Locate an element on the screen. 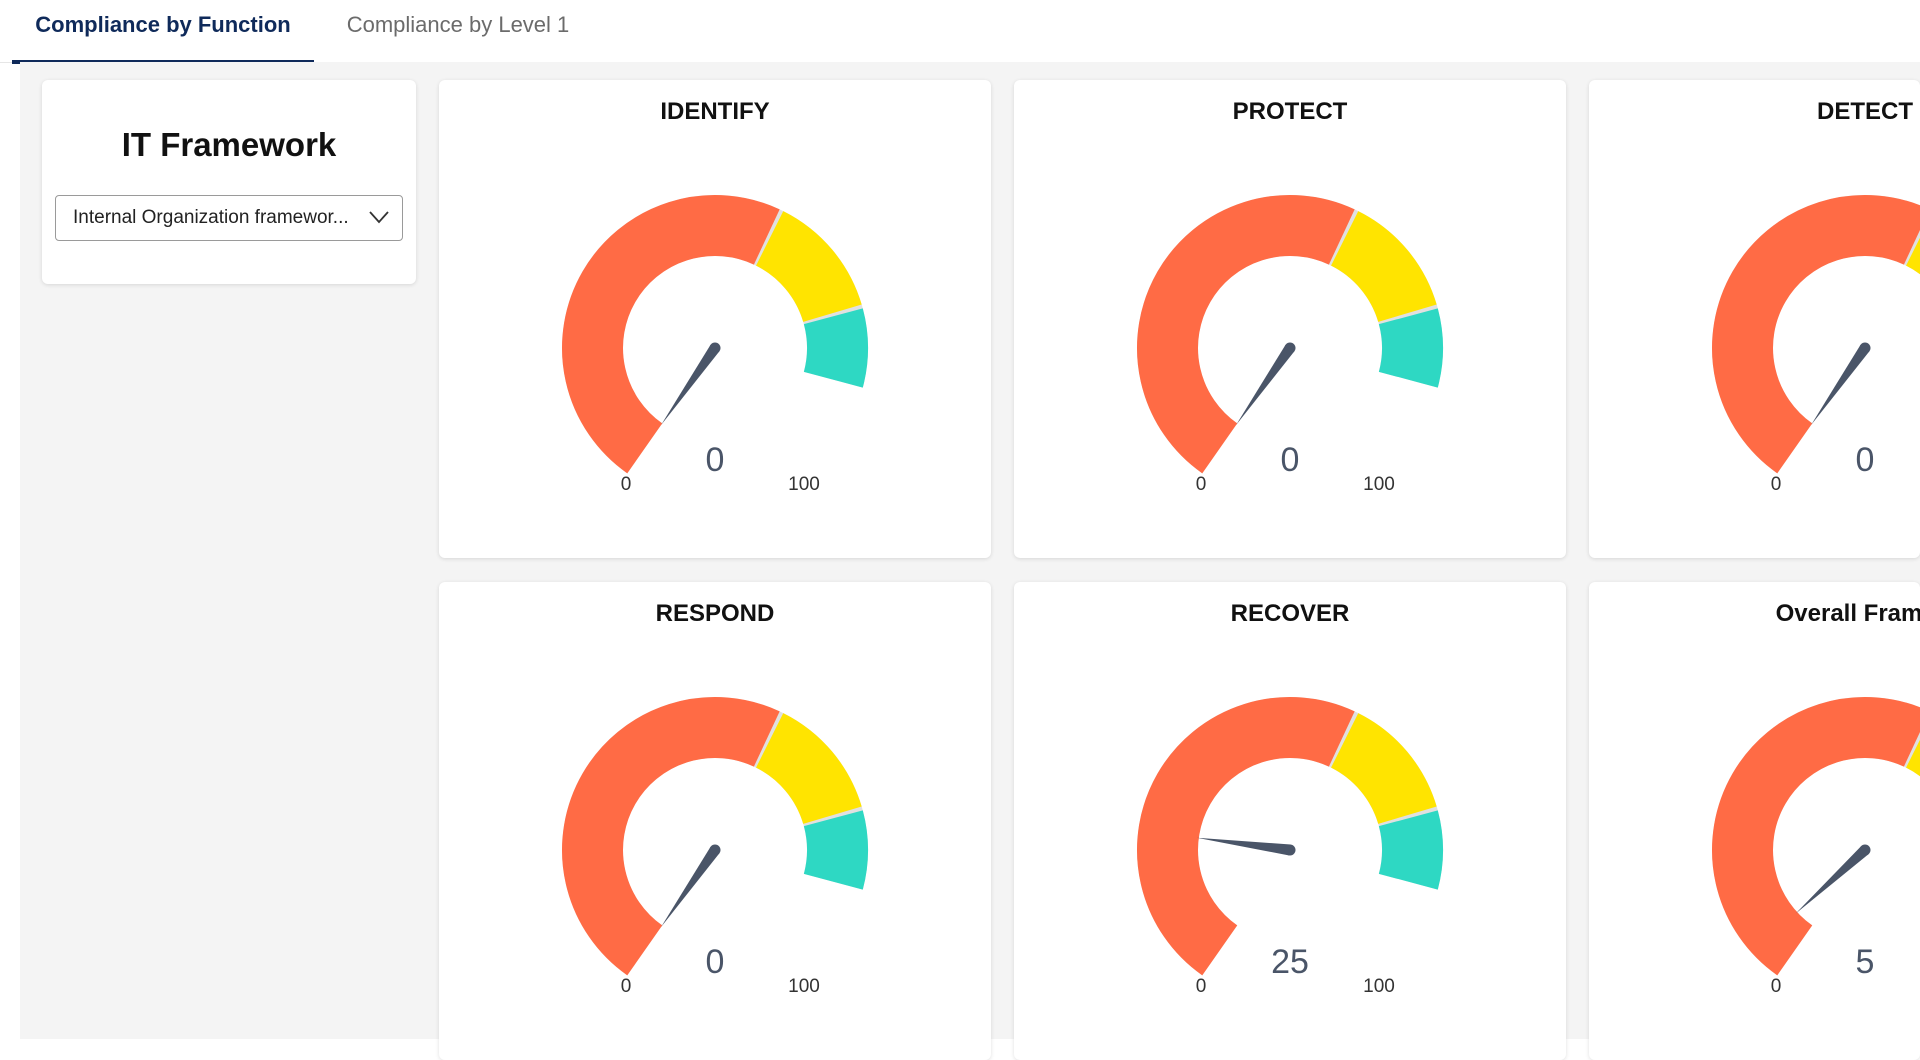 Image resolution: width=1920 pixels, height=1060 pixels. tab-compliance-by-level-1: Compliance by Level 1 is located at coordinates (458, 30).